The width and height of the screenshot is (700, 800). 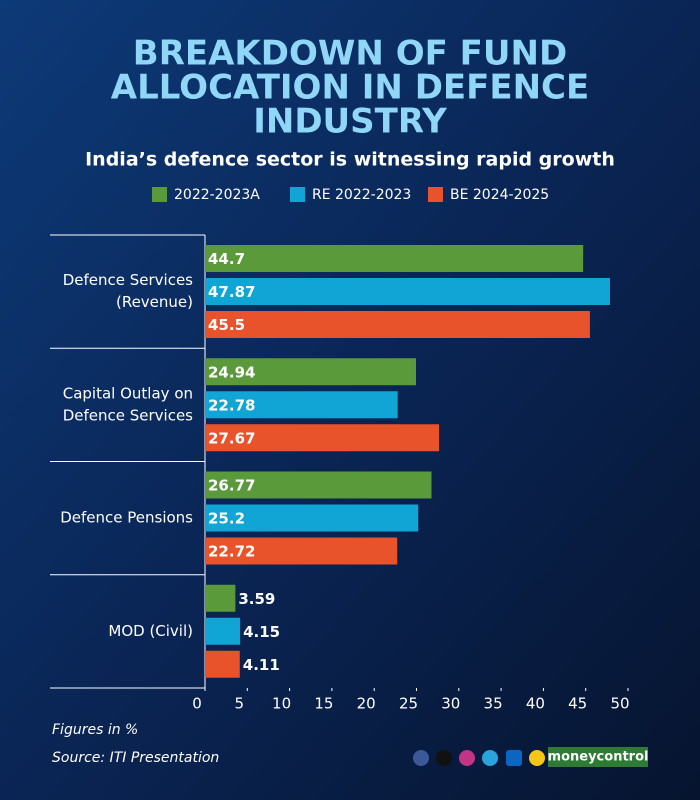 What do you see at coordinates (361, 195) in the screenshot?
I see `legend-label: RE 2022-2023` at bounding box center [361, 195].